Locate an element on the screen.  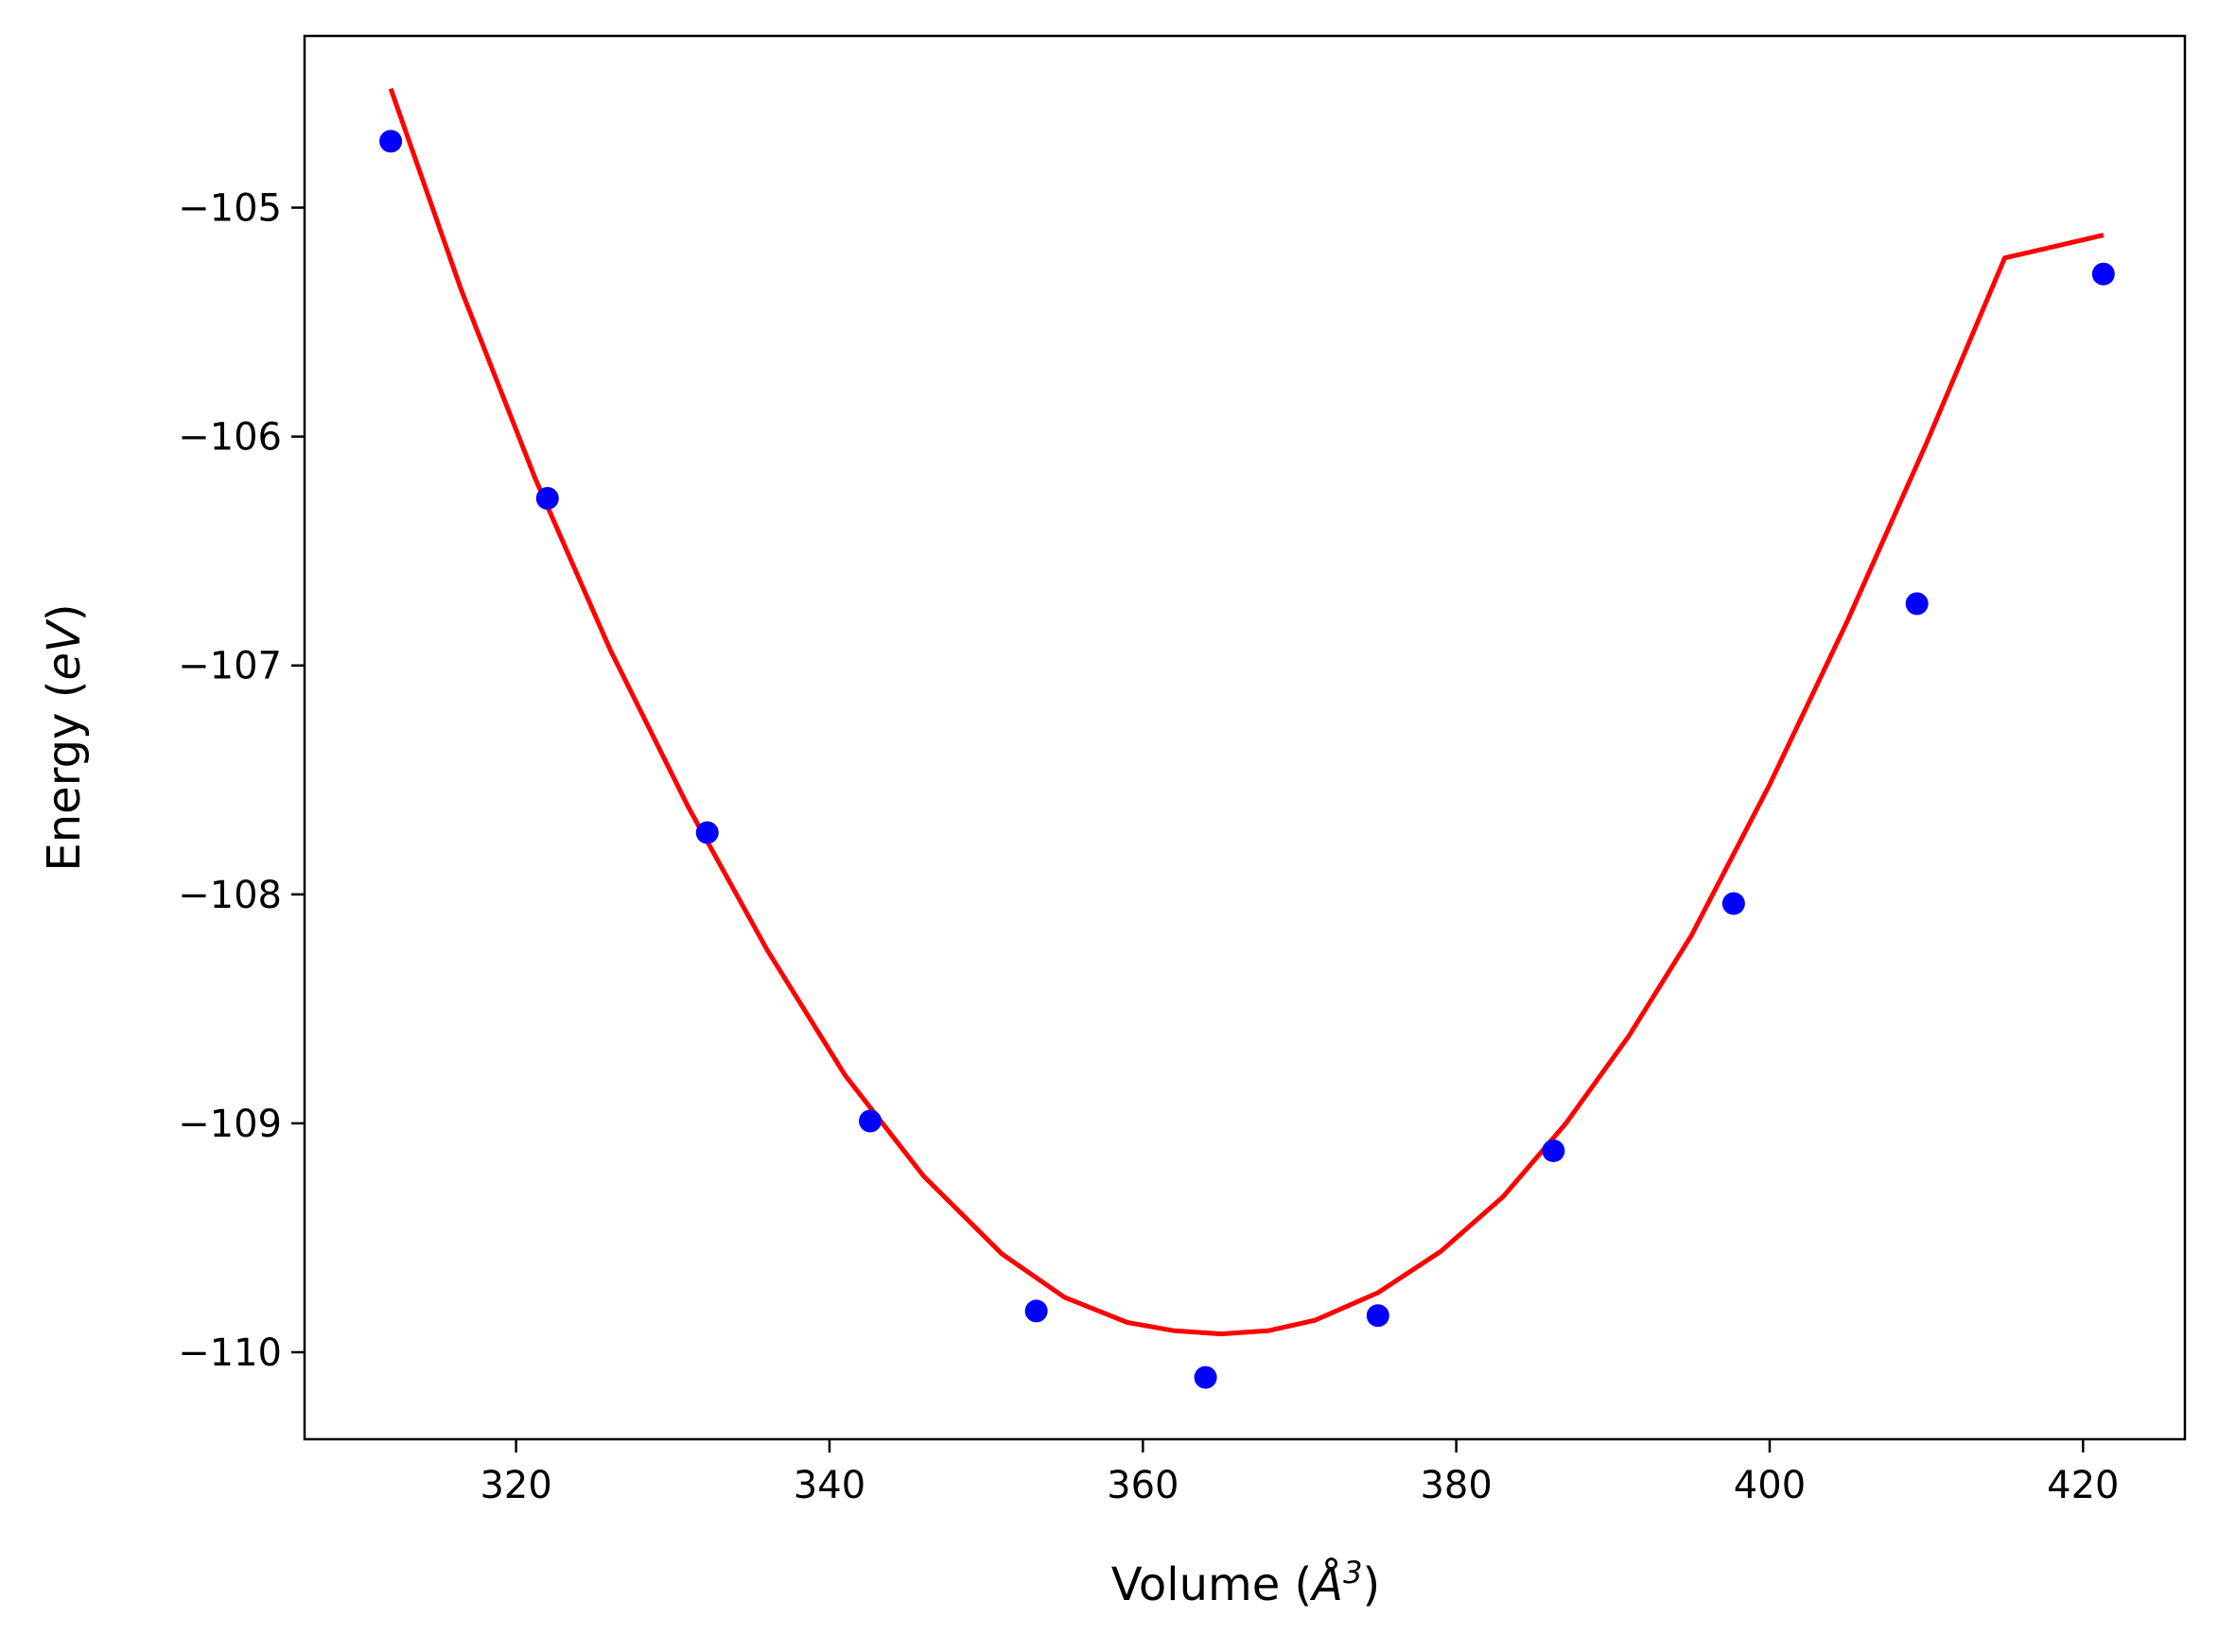
x-tick-label: 320 is located at coordinates (515, 1486).